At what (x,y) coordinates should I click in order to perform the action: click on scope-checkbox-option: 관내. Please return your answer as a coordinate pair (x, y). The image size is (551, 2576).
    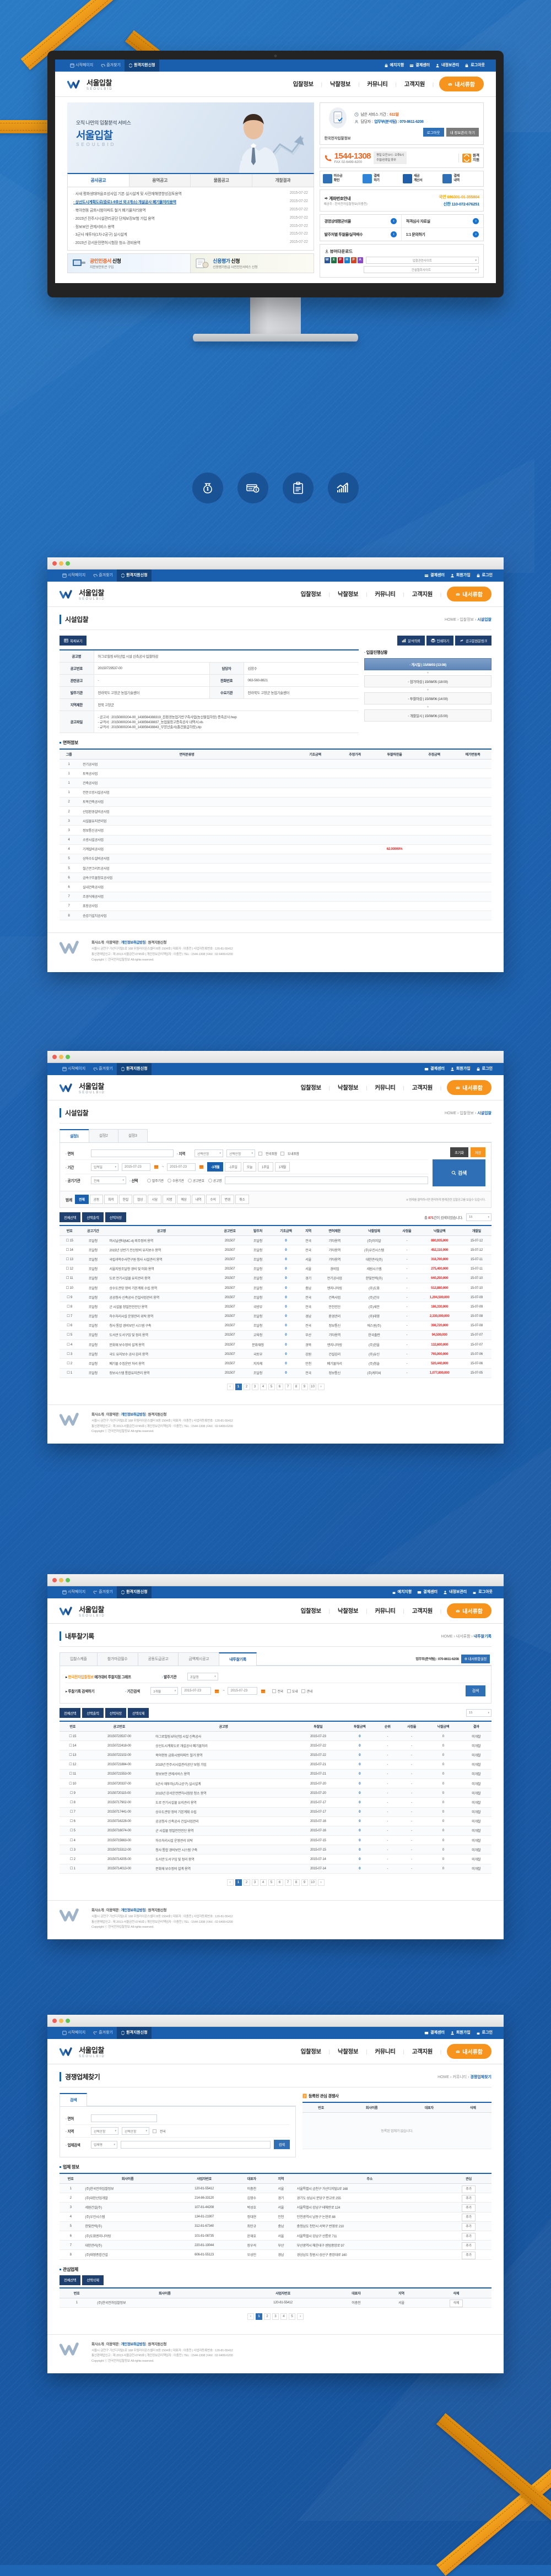
    Looking at the image, I should click on (306, 1692).